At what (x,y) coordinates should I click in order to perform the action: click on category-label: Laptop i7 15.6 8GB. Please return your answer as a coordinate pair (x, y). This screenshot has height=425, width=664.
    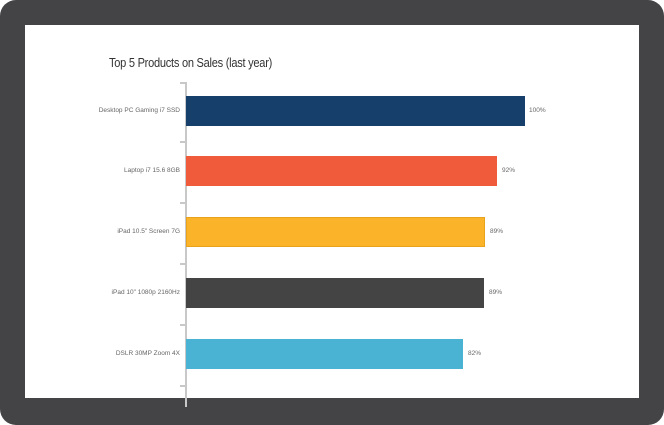
    Looking at the image, I should click on (151, 170).